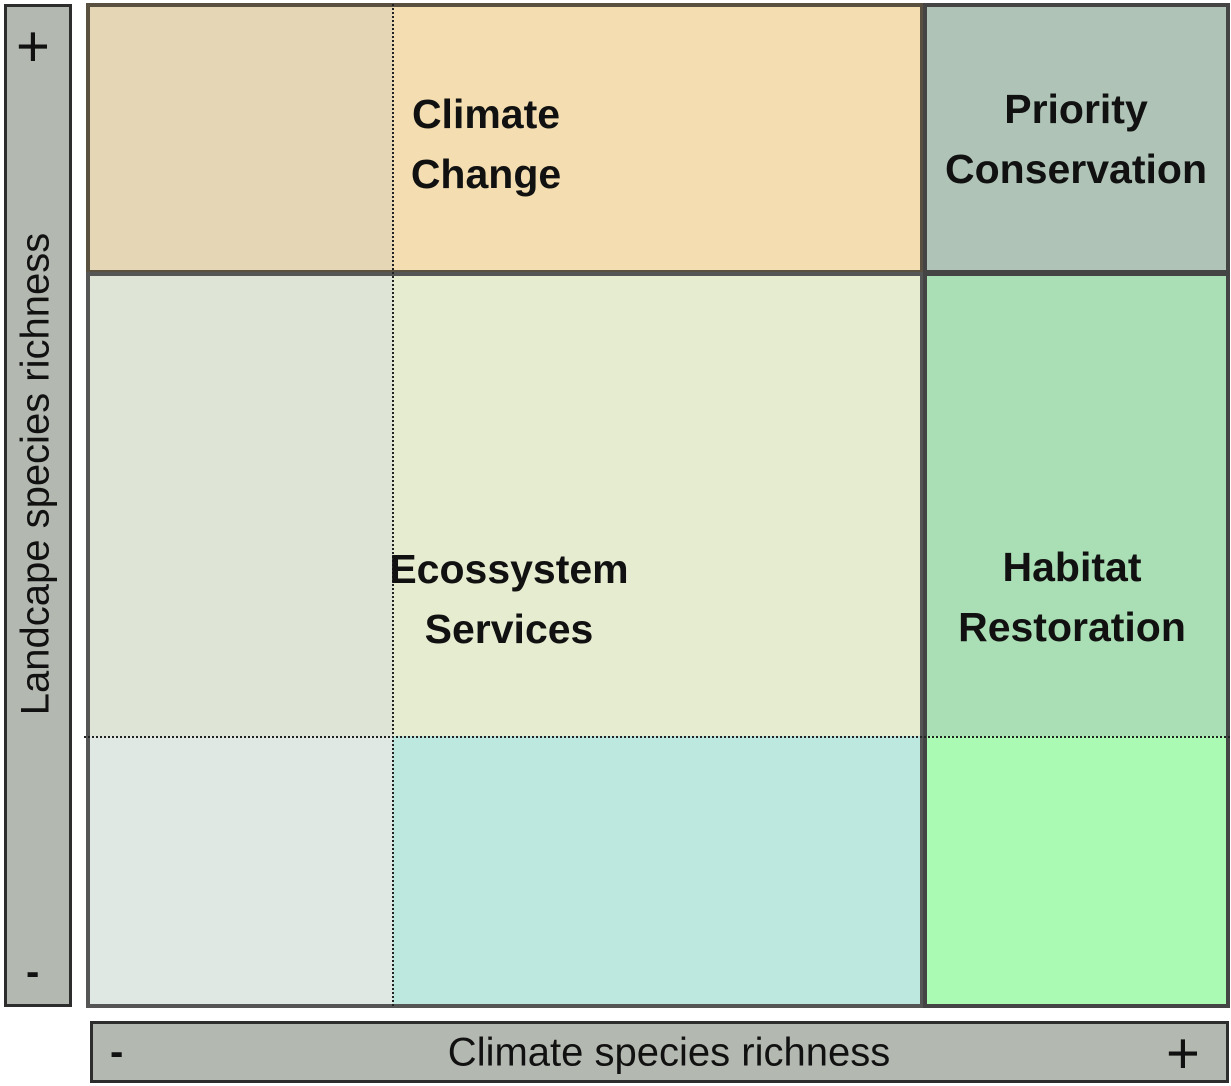  I want to click on climate-change-label-line2: Change, so click(486, 174).